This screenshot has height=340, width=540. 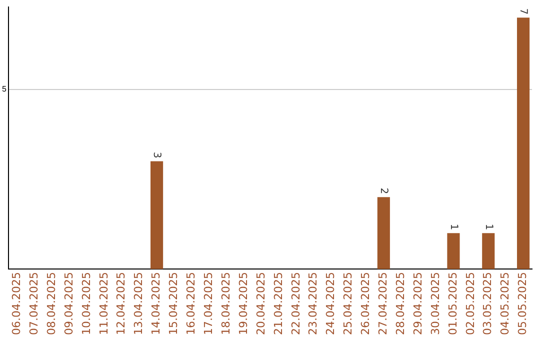 What do you see at coordinates (384, 191) in the screenshot?
I see `data-label: 2` at bounding box center [384, 191].